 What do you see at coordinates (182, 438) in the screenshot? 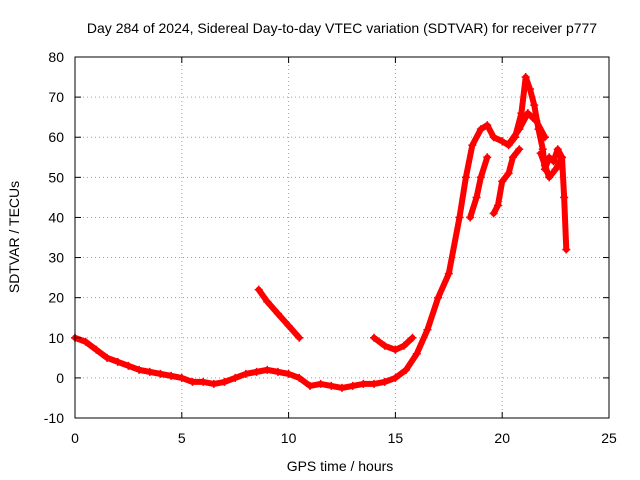
I see `x-tick-label: 5` at bounding box center [182, 438].